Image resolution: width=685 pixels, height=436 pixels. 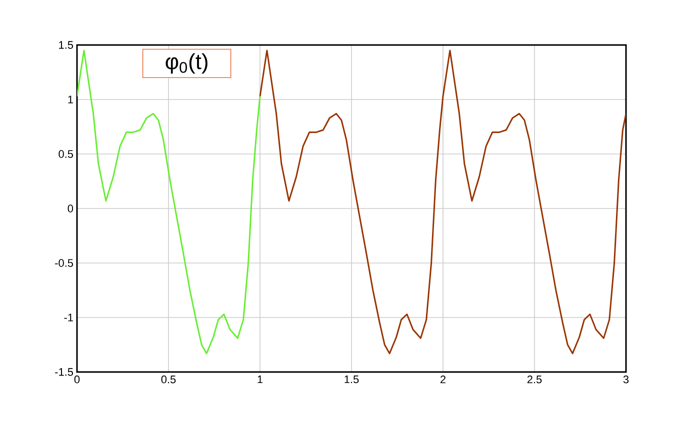 I want to click on x-tick-label: 2.5, so click(x=534, y=380).